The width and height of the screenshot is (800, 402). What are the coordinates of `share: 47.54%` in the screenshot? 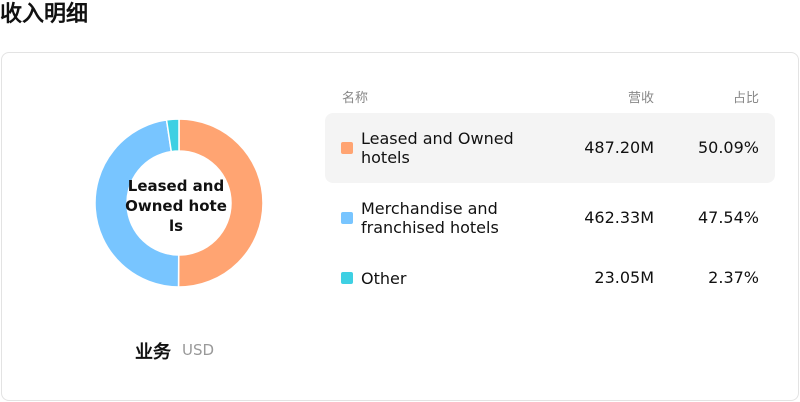 It's located at (728, 217).